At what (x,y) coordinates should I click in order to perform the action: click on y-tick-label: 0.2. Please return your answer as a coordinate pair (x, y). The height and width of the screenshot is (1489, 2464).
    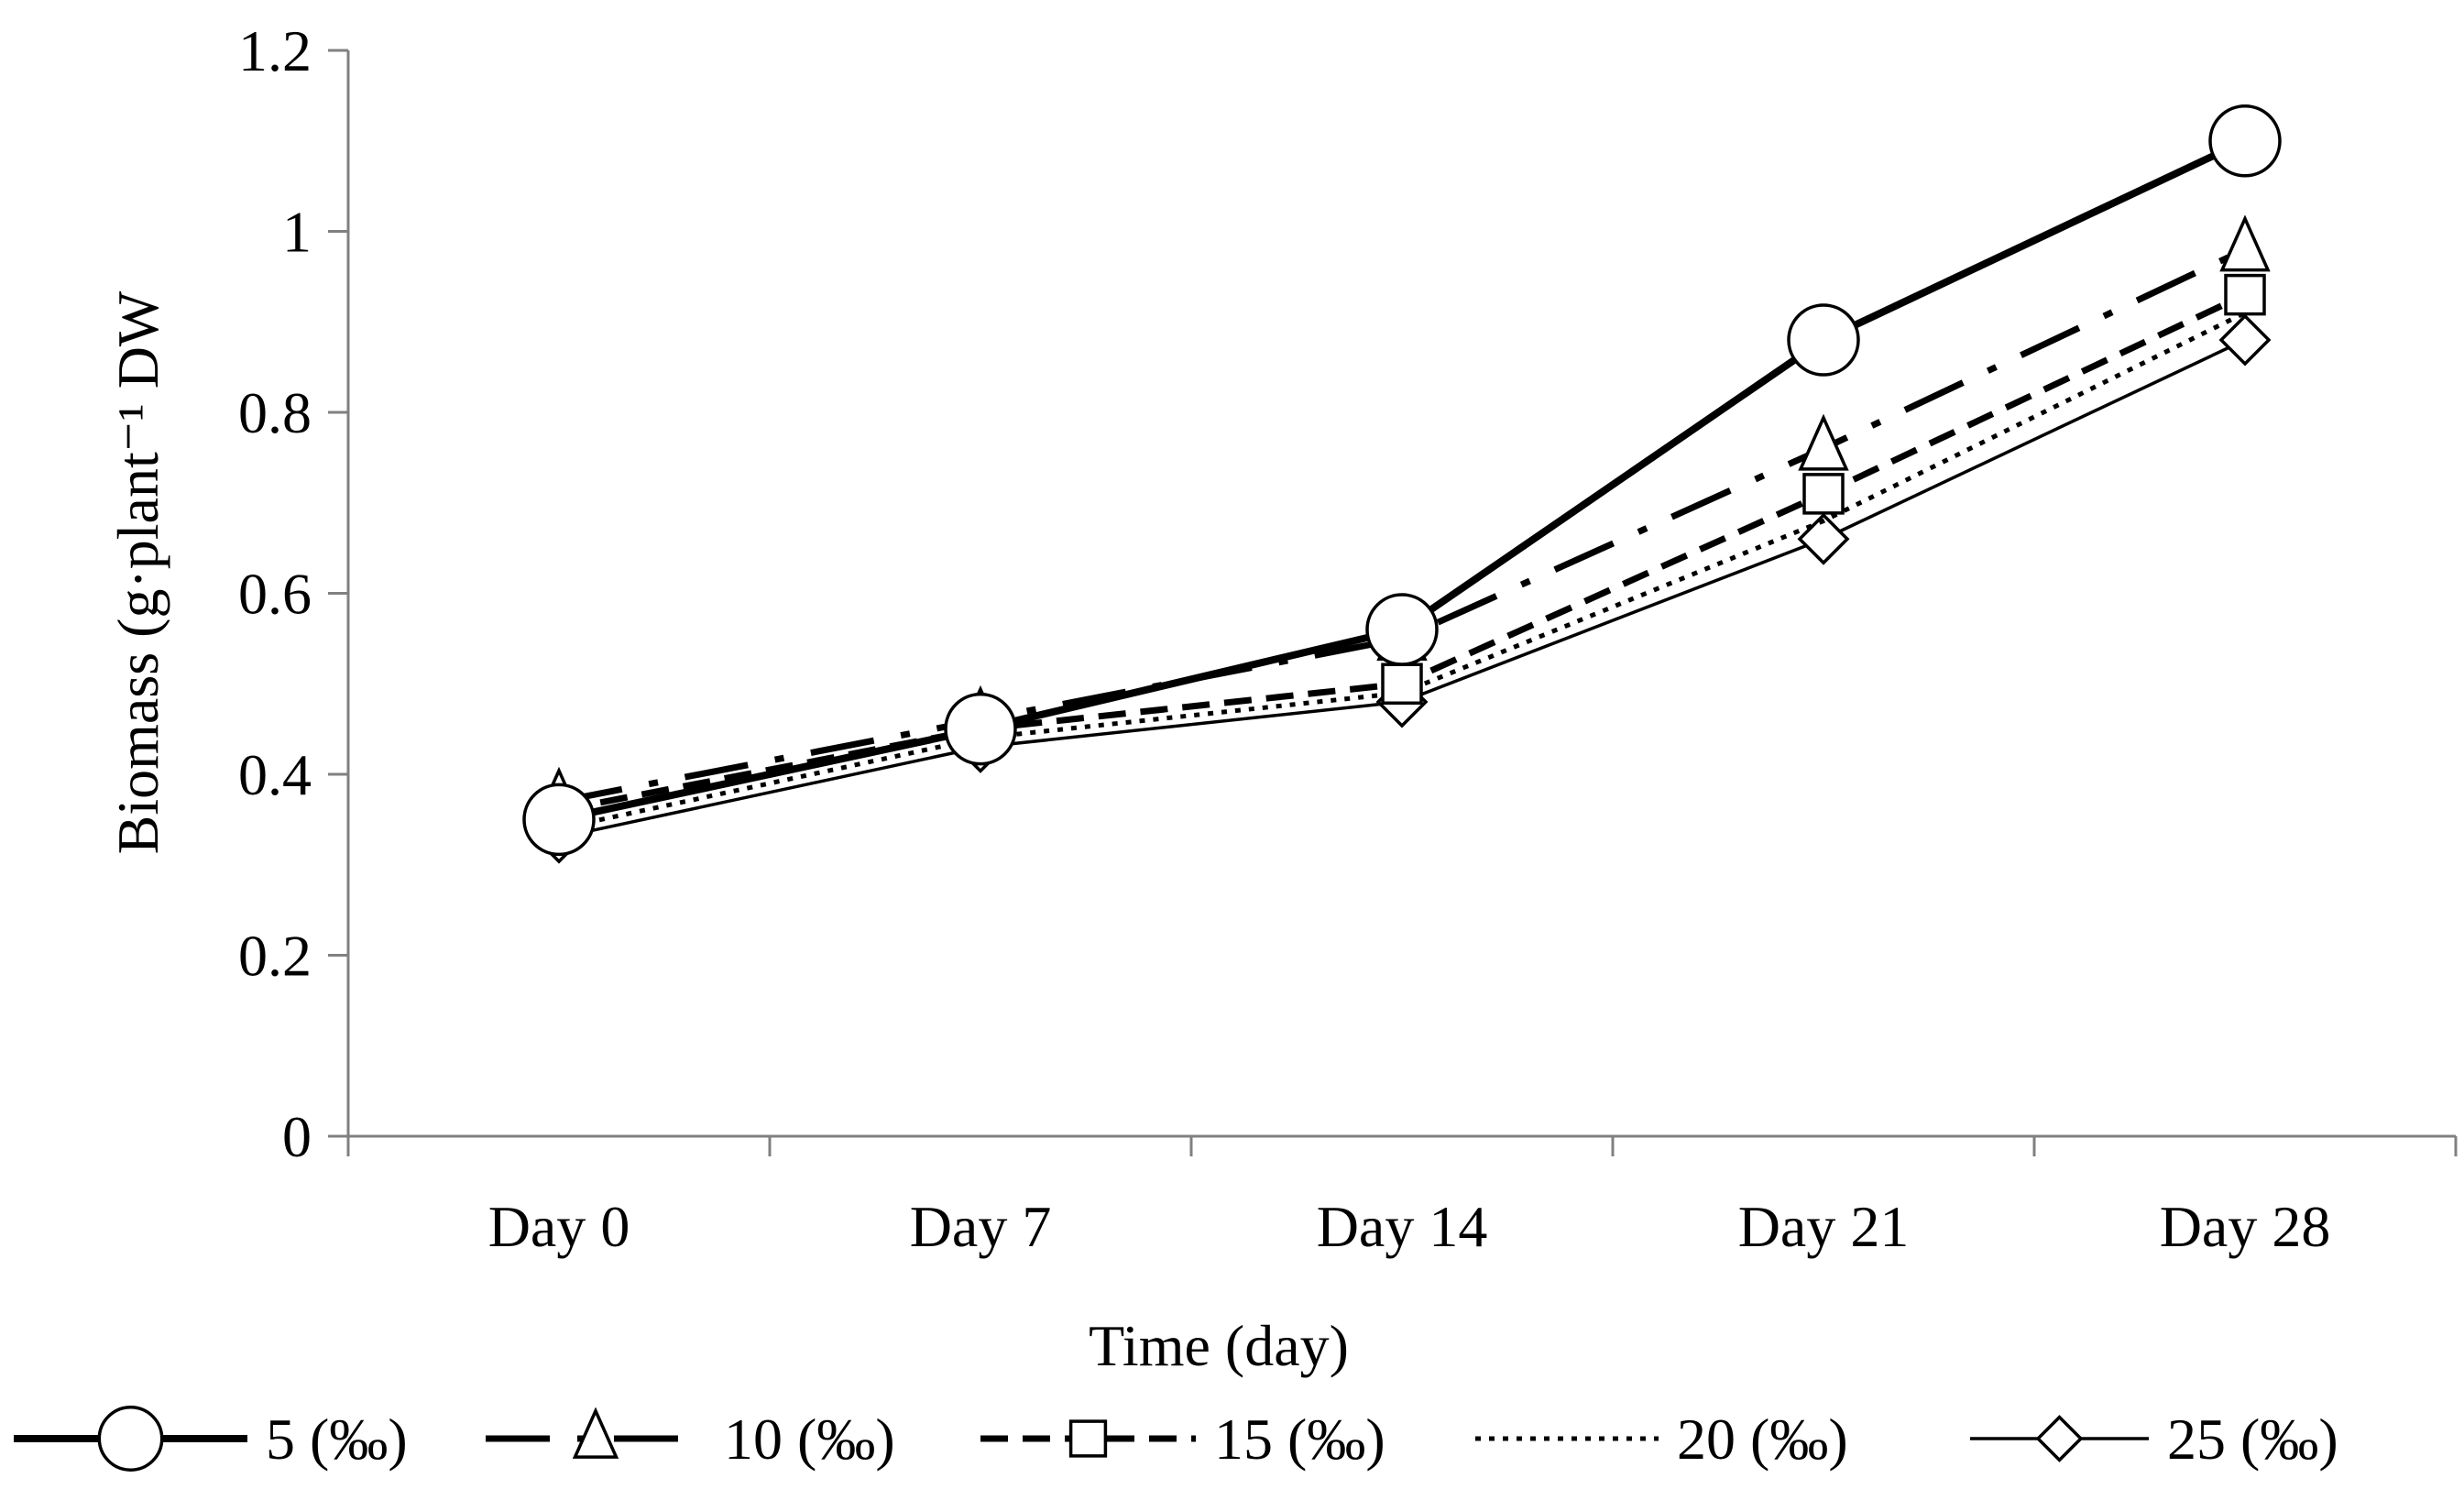
    Looking at the image, I should click on (275, 956).